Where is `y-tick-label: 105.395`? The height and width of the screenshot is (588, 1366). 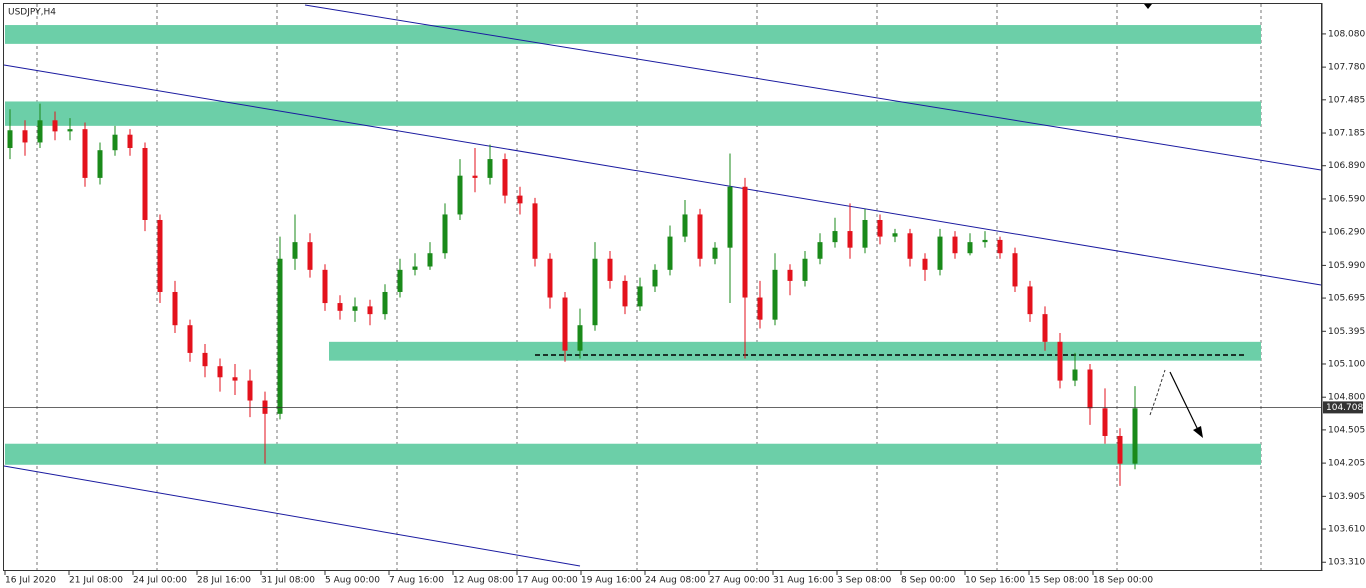
y-tick-label: 105.395 is located at coordinates (1346, 332).